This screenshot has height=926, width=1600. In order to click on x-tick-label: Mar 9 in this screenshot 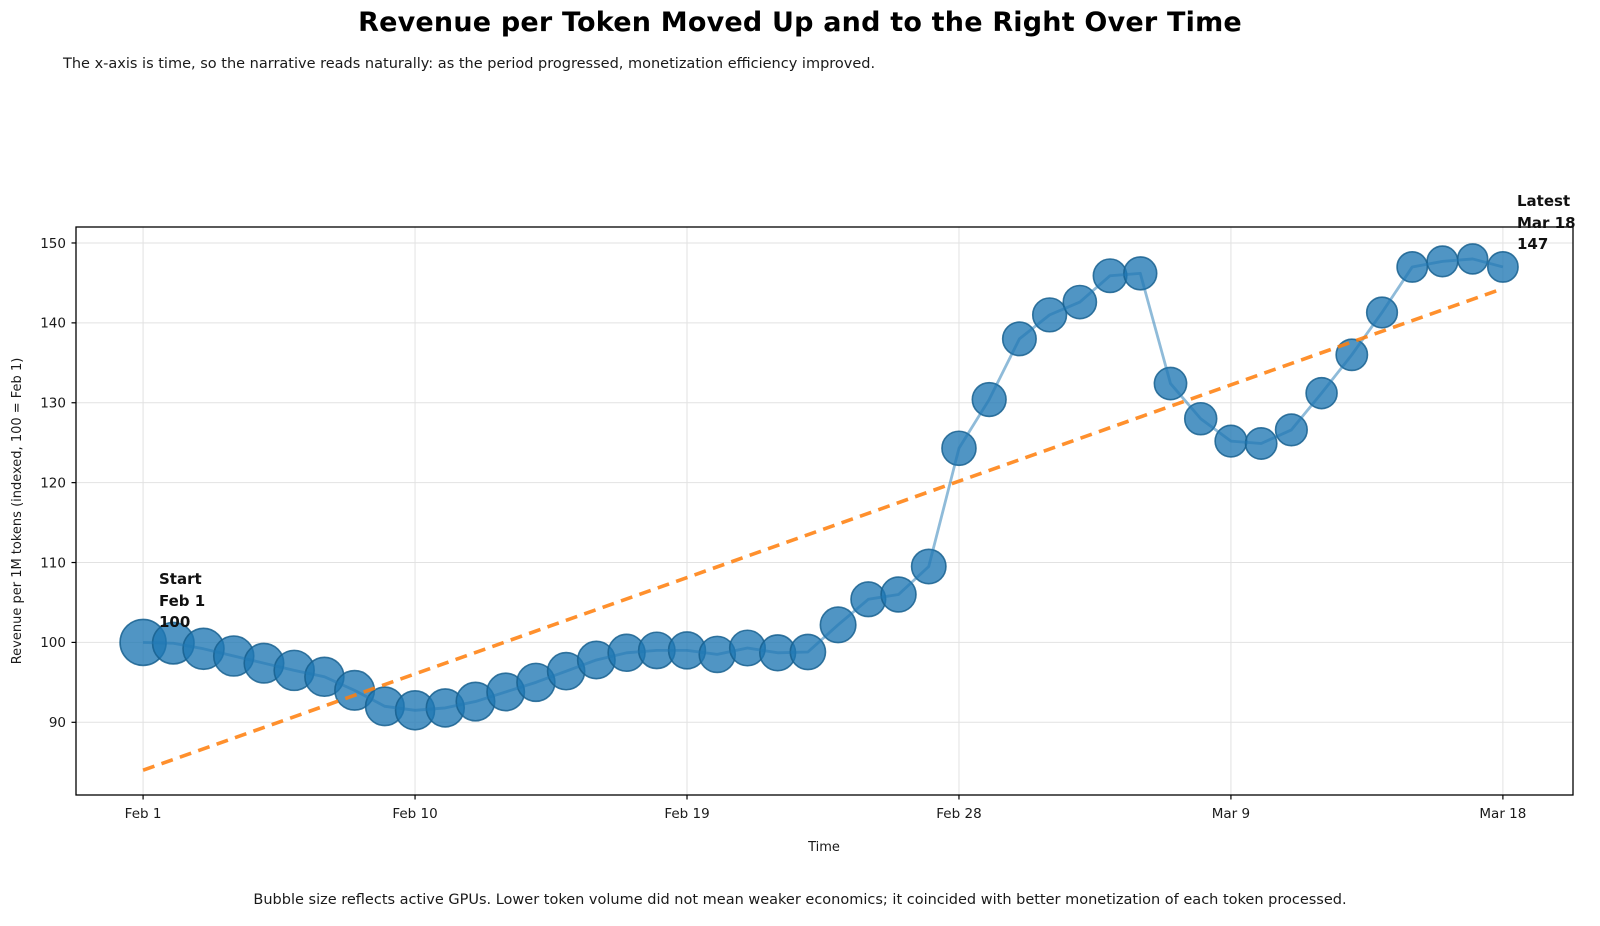, I will do `click(1231, 814)`.